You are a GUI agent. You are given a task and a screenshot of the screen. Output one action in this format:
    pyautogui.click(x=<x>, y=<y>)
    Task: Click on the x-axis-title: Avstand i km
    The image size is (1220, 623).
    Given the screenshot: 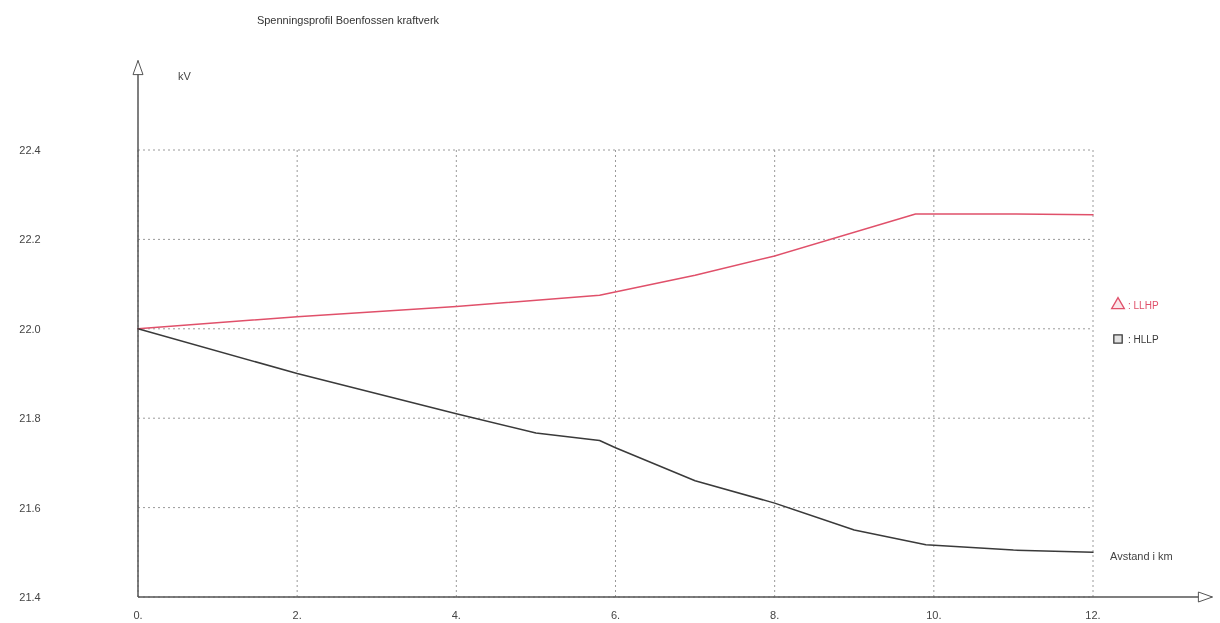 What is the action you would take?
    pyautogui.click(x=1141, y=556)
    